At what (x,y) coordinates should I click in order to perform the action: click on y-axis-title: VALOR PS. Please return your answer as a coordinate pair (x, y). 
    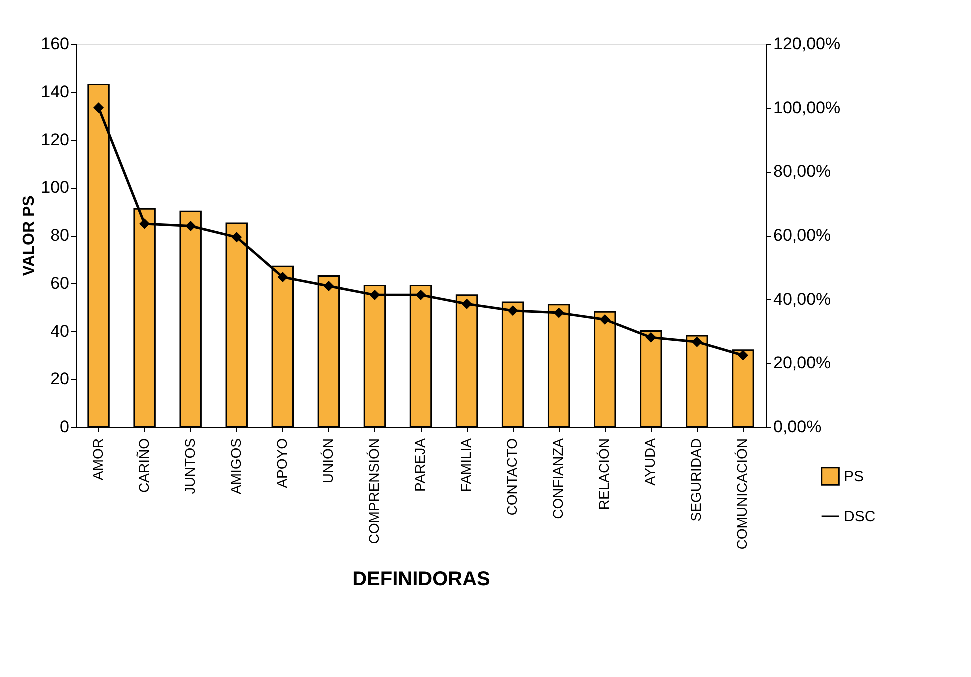
    Looking at the image, I should click on (29, 235).